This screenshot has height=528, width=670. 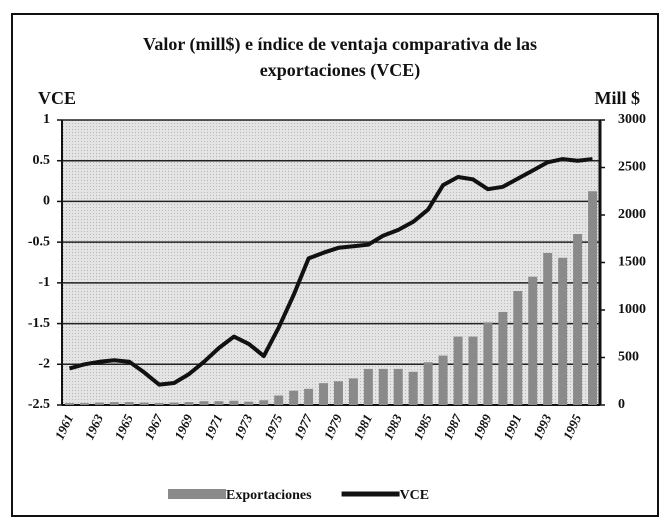 What do you see at coordinates (123, 426) in the screenshot?
I see `x-tick-label: 1965` at bounding box center [123, 426].